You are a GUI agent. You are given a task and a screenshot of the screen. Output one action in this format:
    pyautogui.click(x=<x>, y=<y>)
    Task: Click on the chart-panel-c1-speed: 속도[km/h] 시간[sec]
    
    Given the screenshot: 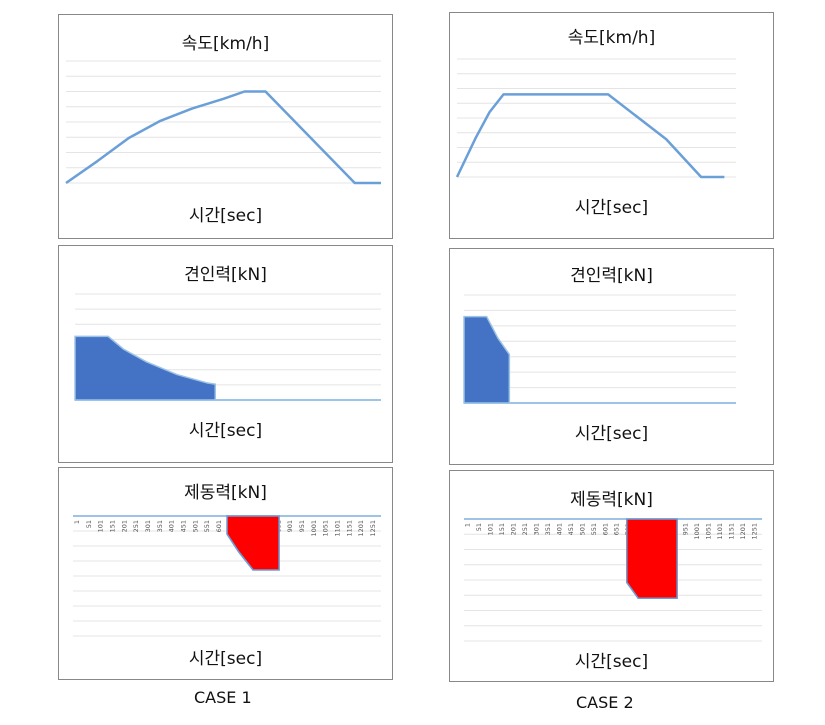 What is the action you would take?
    pyautogui.click(x=225, y=126)
    